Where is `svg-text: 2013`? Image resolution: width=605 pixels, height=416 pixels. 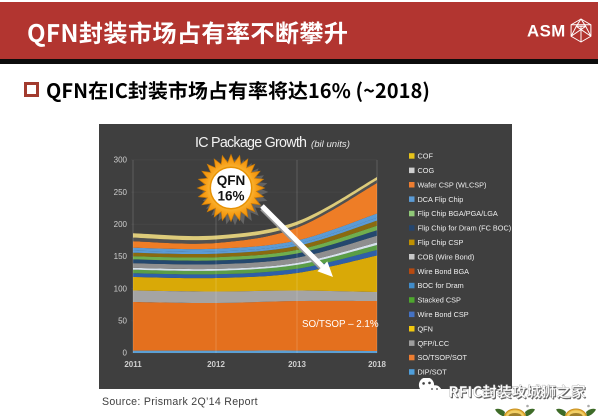
svg-text: 2013 is located at coordinates (297, 364).